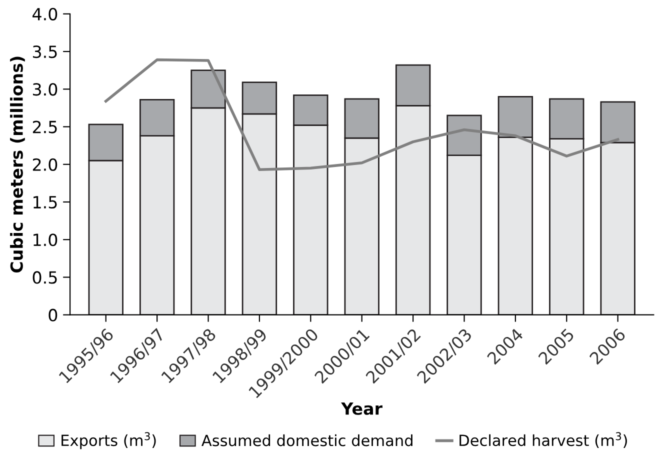 The width and height of the screenshot is (667, 463). Describe the element at coordinates (44, 51) in the screenshot. I see `y-tick-label: 3.5` at that location.